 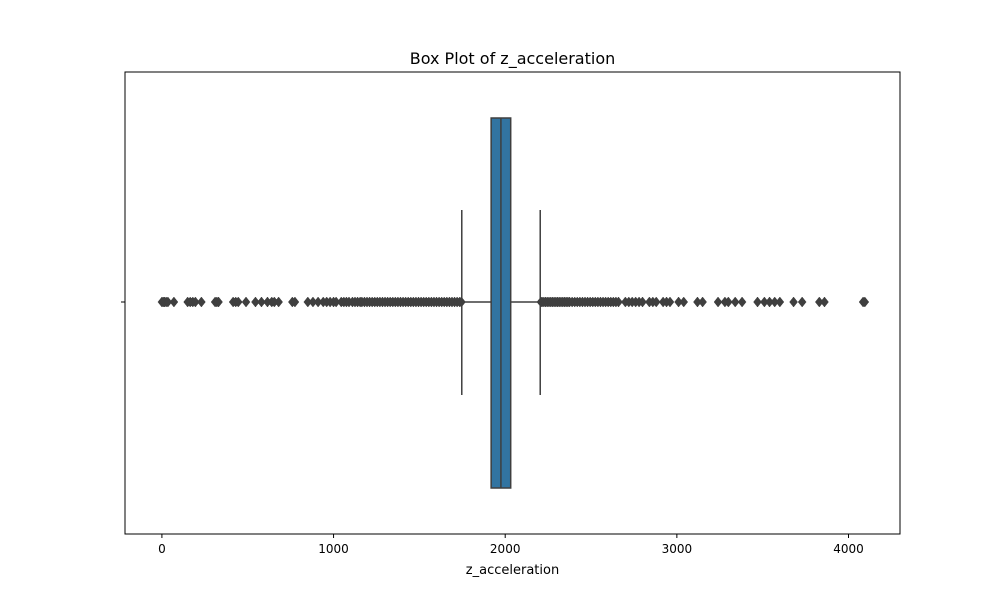 What do you see at coordinates (505, 549) in the screenshot?
I see `x-tick-label: 2000` at bounding box center [505, 549].